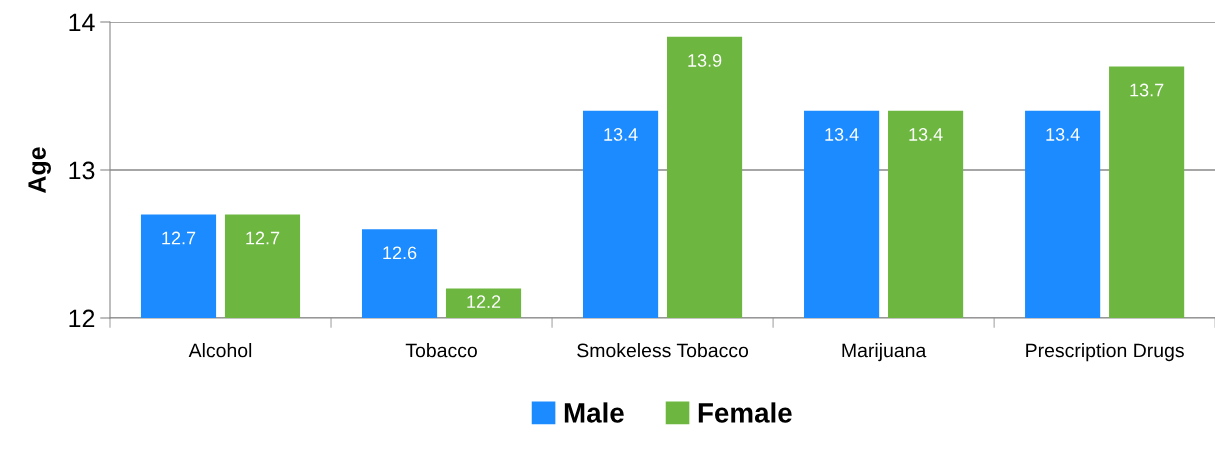  I want to click on x-tick-label: Tobacco, so click(441, 350).